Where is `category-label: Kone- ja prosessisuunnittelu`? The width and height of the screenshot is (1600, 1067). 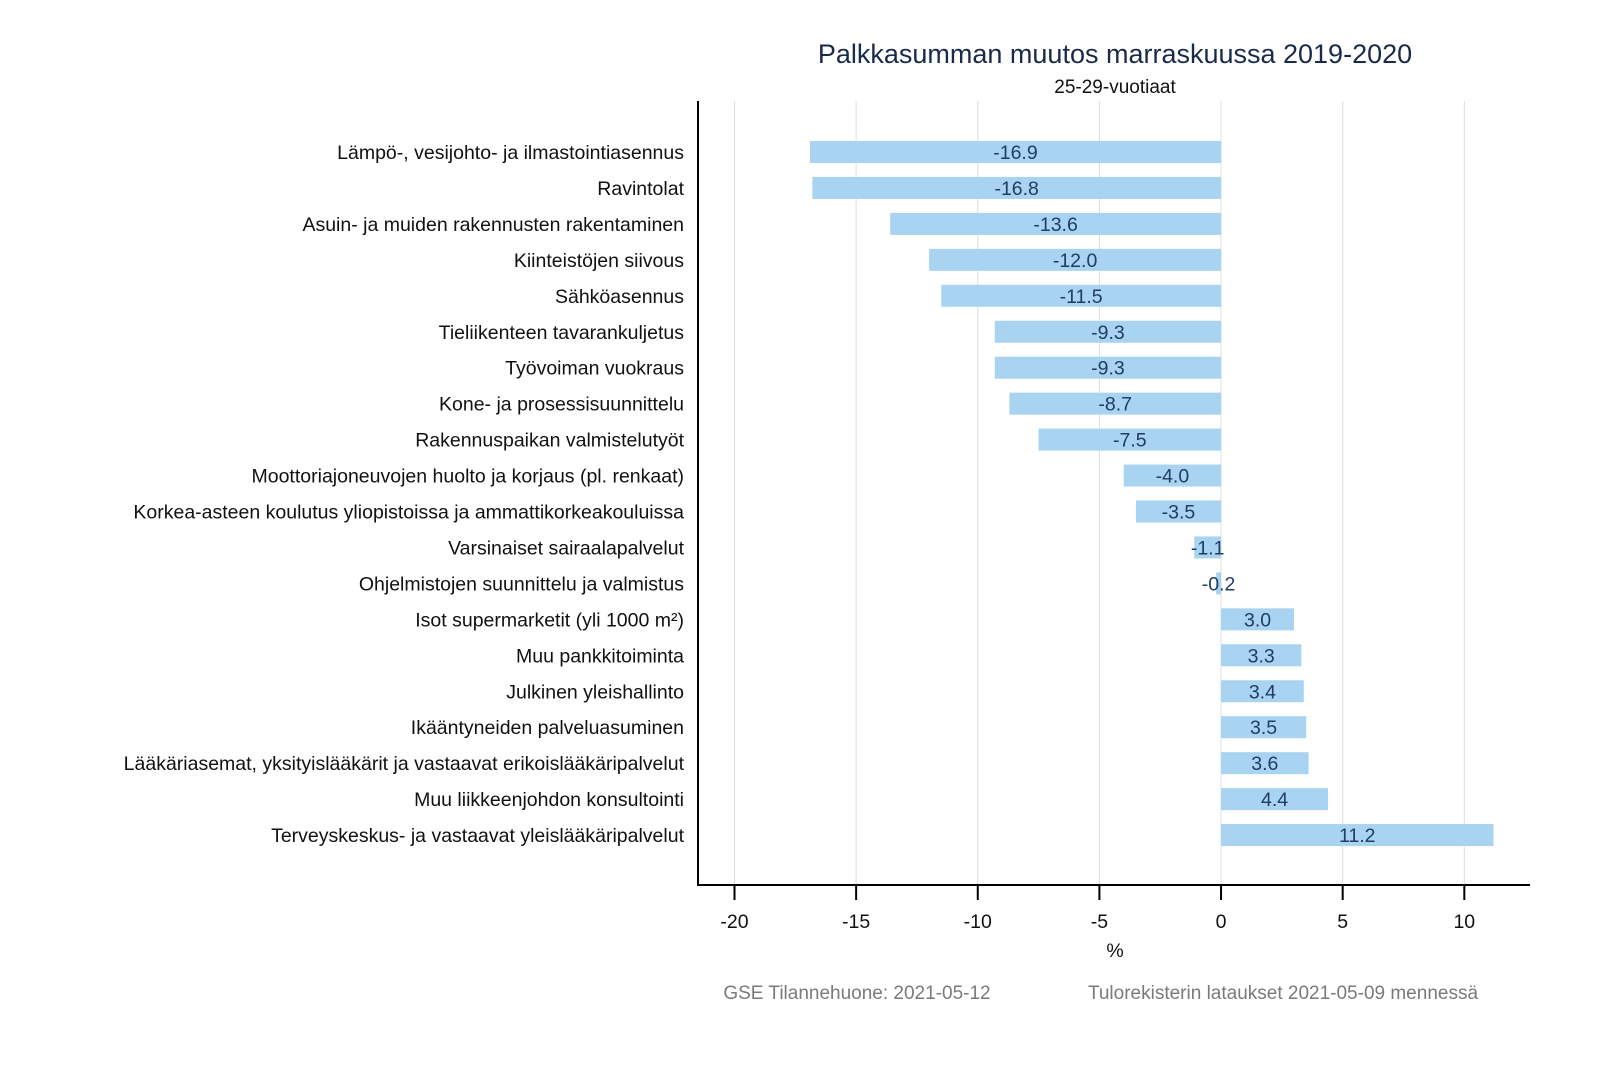 category-label: Kone- ja prosessisuunnittelu is located at coordinates (561, 405).